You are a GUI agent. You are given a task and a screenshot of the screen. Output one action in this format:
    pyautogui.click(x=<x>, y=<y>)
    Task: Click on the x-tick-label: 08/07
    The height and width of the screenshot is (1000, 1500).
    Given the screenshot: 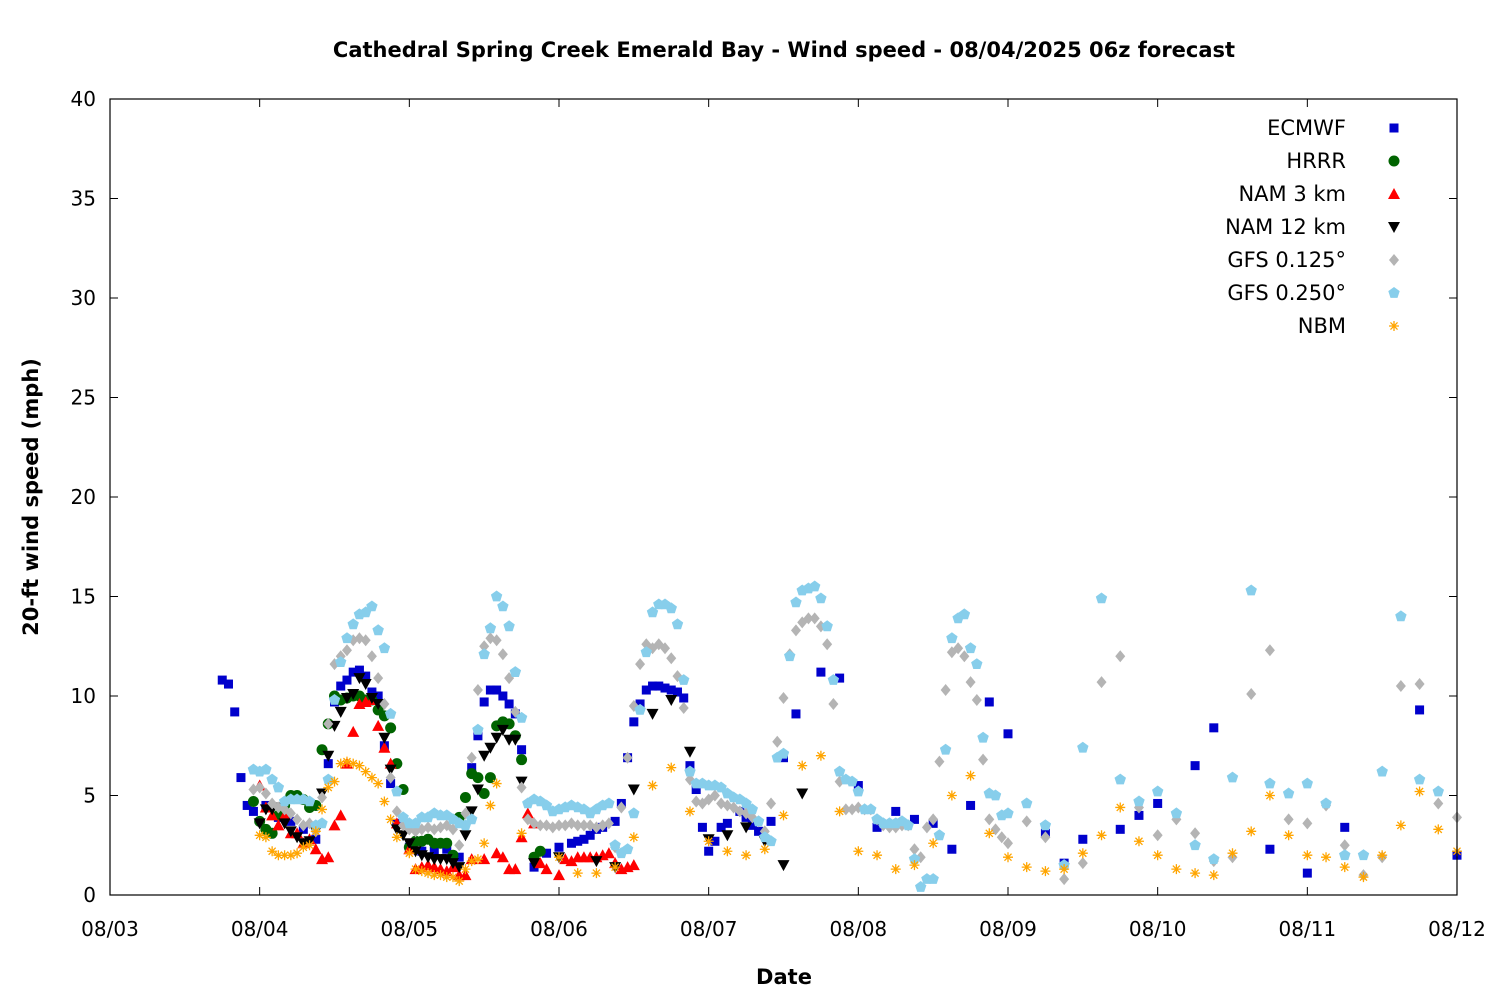 What is the action you would take?
    pyautogui.click(x=709, y=929)
    